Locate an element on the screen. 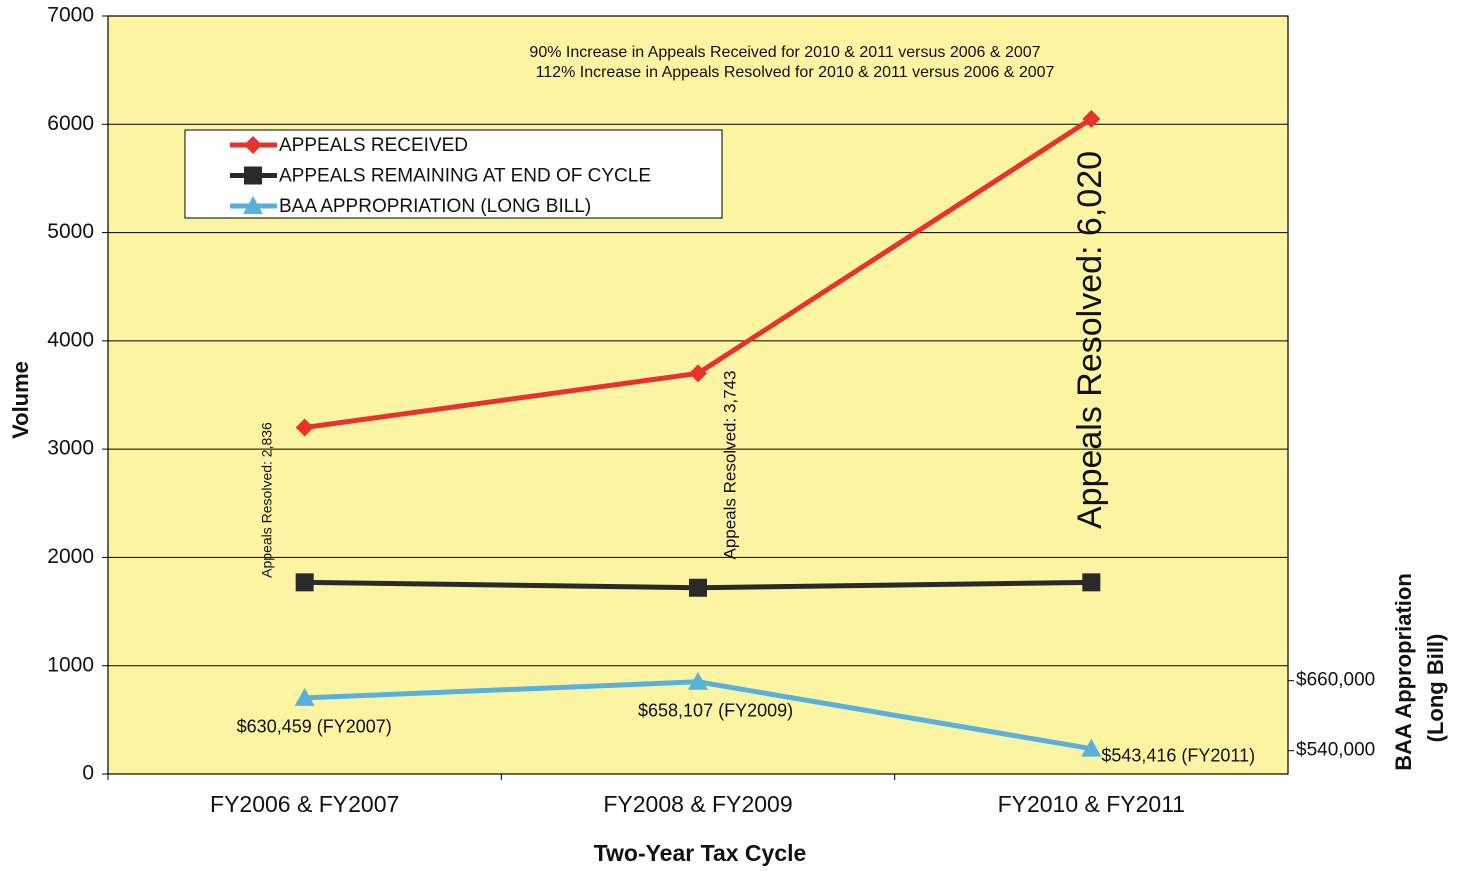 The width and height of the screenshot is (1467, 871). x-axis-title: Two-Year Tax Cycle is located at coordinates (700, 853).